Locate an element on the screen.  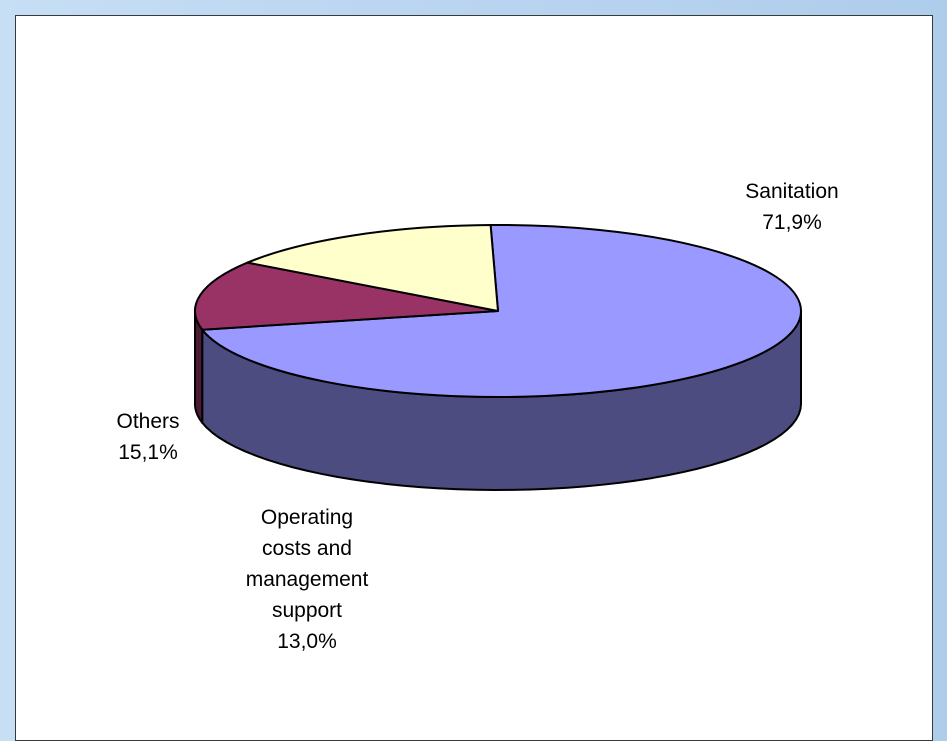
slice-value-label: 15,1% is located at coordinates (148, 452).